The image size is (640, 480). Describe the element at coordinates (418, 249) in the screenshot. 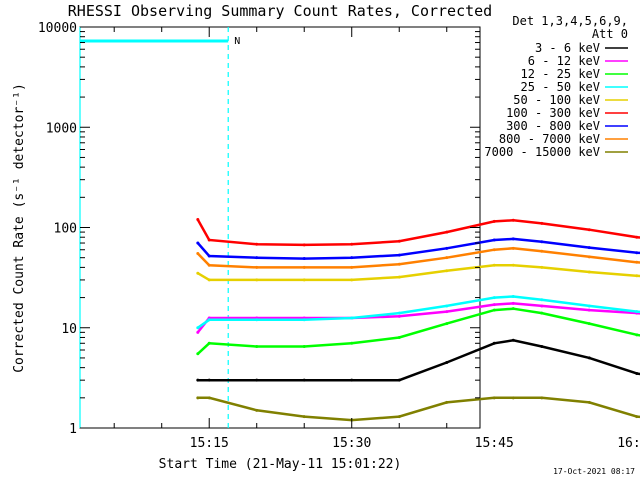

I see `series-300-800-kev` at that location.